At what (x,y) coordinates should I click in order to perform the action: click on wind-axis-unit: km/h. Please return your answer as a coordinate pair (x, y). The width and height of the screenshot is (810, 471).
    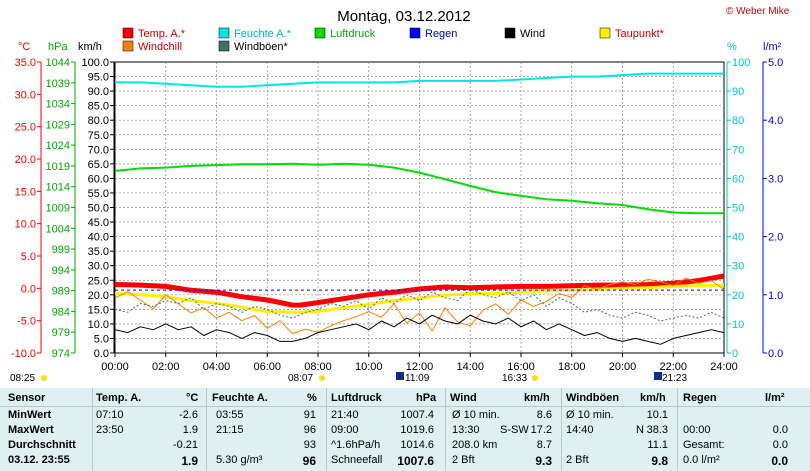
    Looking at the image, I should click on (90, 47).